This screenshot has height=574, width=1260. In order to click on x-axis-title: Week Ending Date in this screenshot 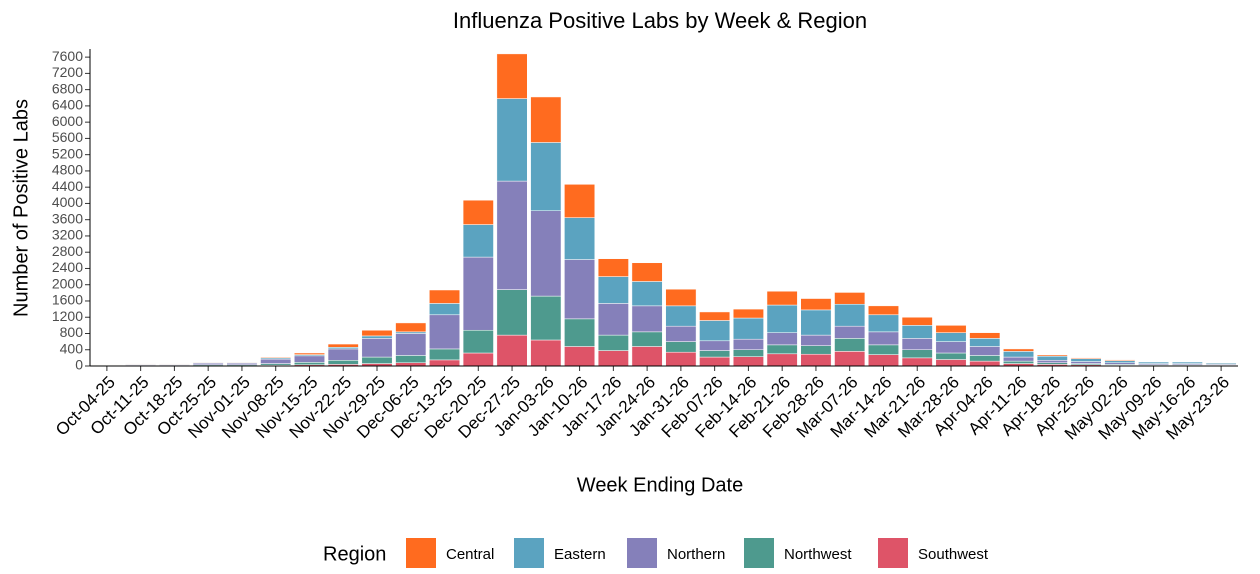, I will do `click(660, 485)`.